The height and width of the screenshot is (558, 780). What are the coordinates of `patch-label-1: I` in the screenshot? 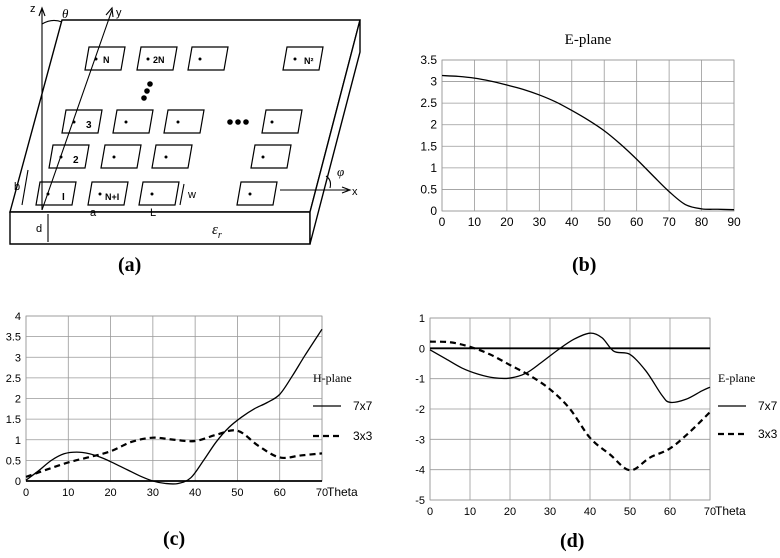 It's located at (63, 197).